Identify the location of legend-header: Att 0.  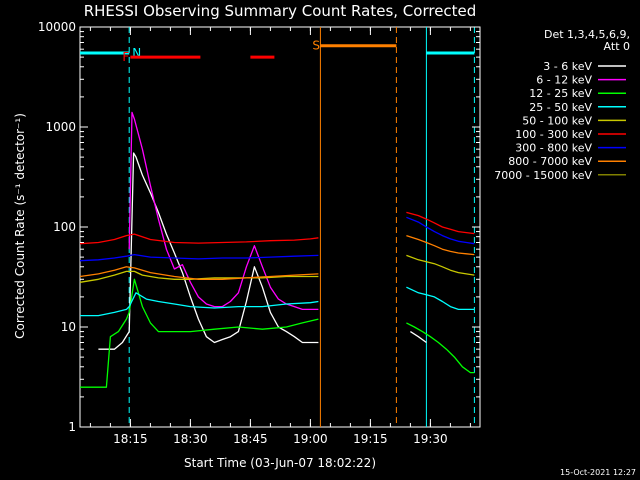
(617, 46).